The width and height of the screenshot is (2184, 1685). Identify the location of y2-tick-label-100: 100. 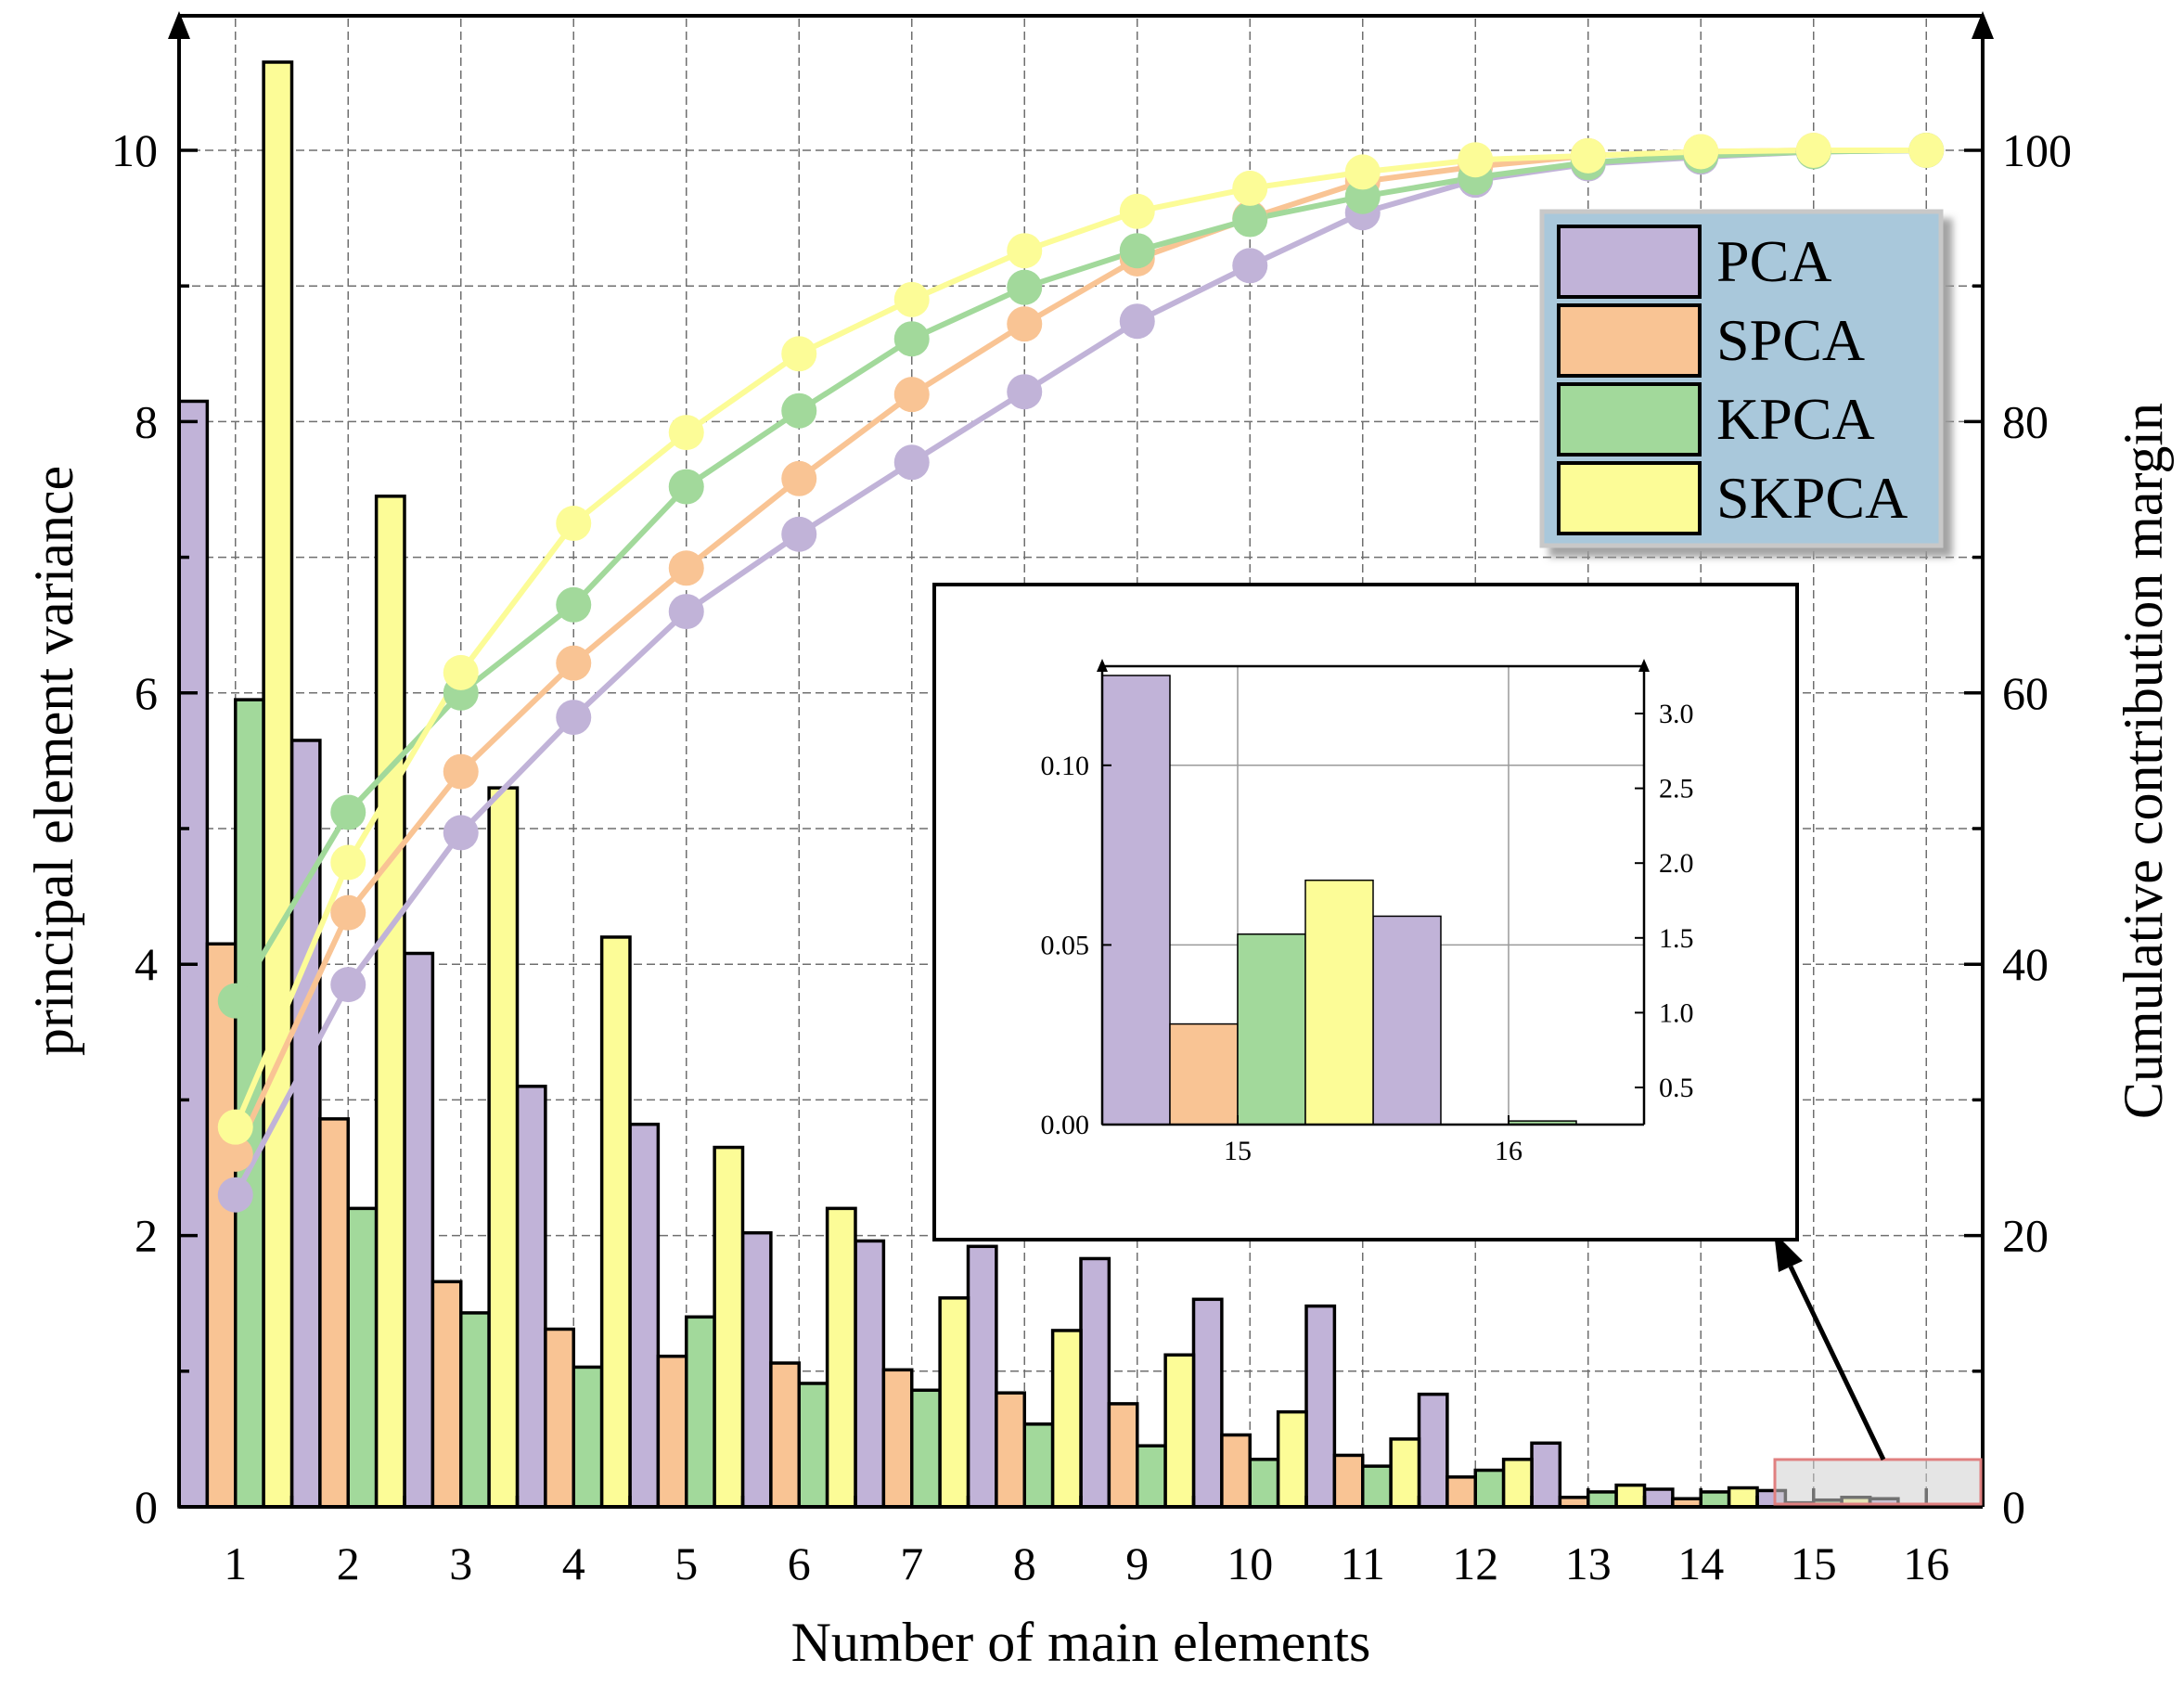
(2037, 150).